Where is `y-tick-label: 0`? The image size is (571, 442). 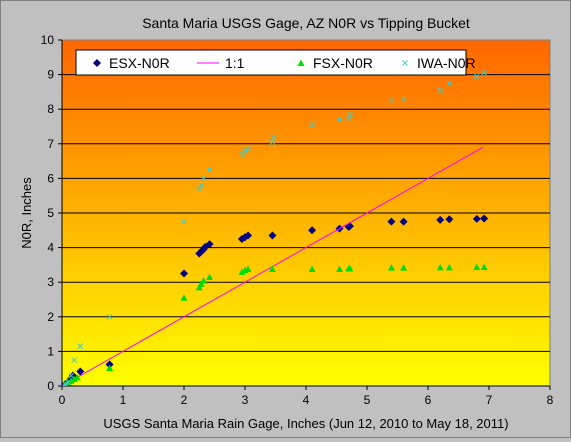 y-tick-label: 0 is located at coordinates (50, 386).